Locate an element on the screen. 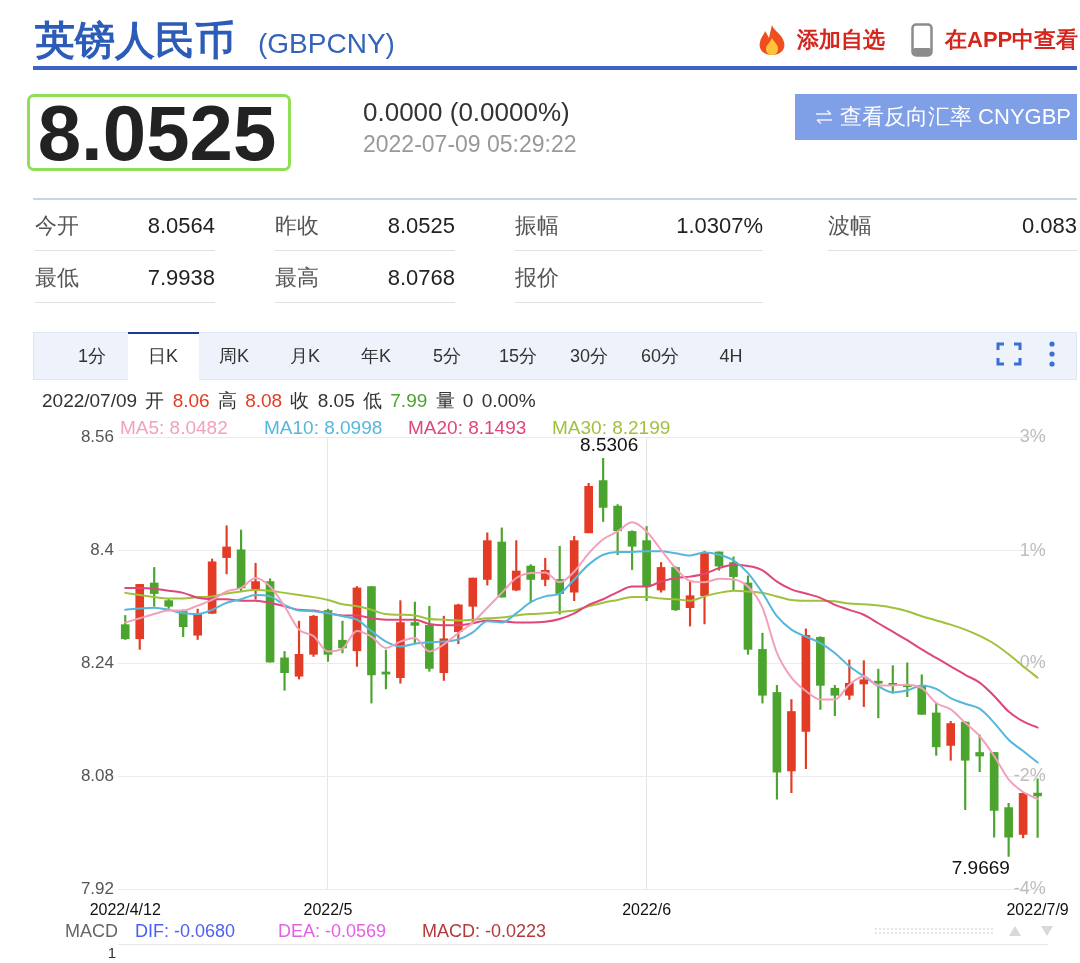 This screenshot has height=963, width=1080. text: 30分 is located at coordinates (589, 356).